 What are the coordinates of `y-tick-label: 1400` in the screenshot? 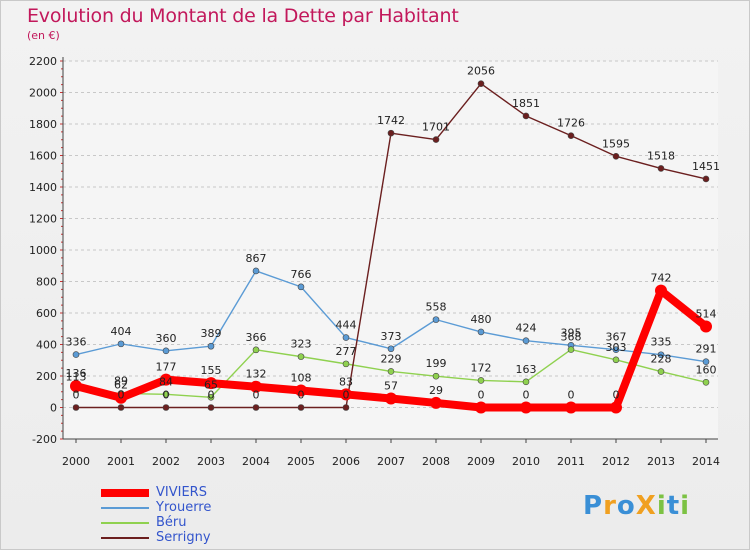 It's located at (43, 187).